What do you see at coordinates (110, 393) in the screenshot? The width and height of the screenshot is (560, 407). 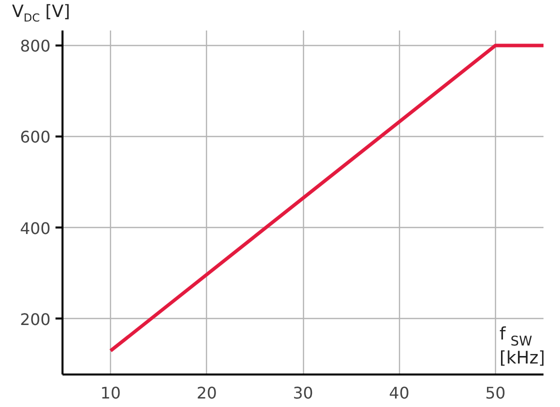 I see `x-tick-label: 10` at bounding box center [110, 393].